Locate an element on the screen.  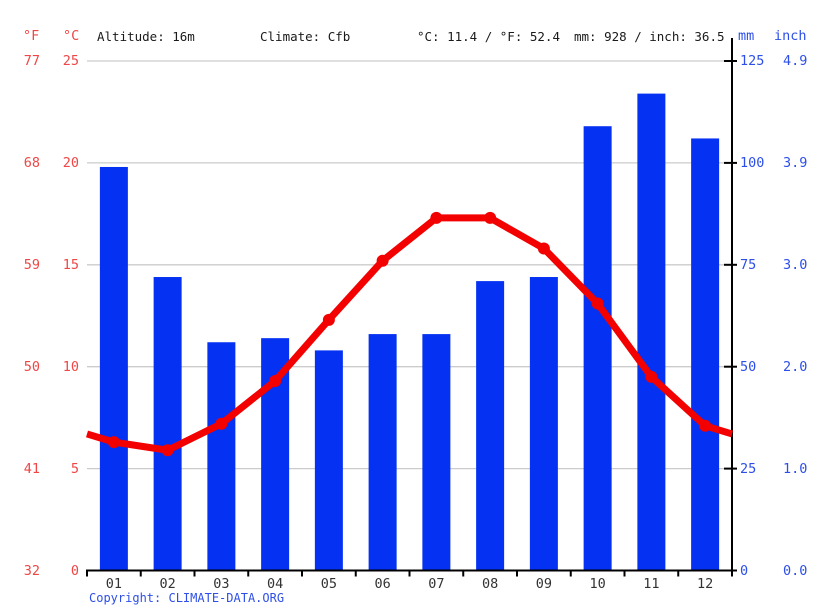
month-label: 12 is located at coordinates (705, 584).